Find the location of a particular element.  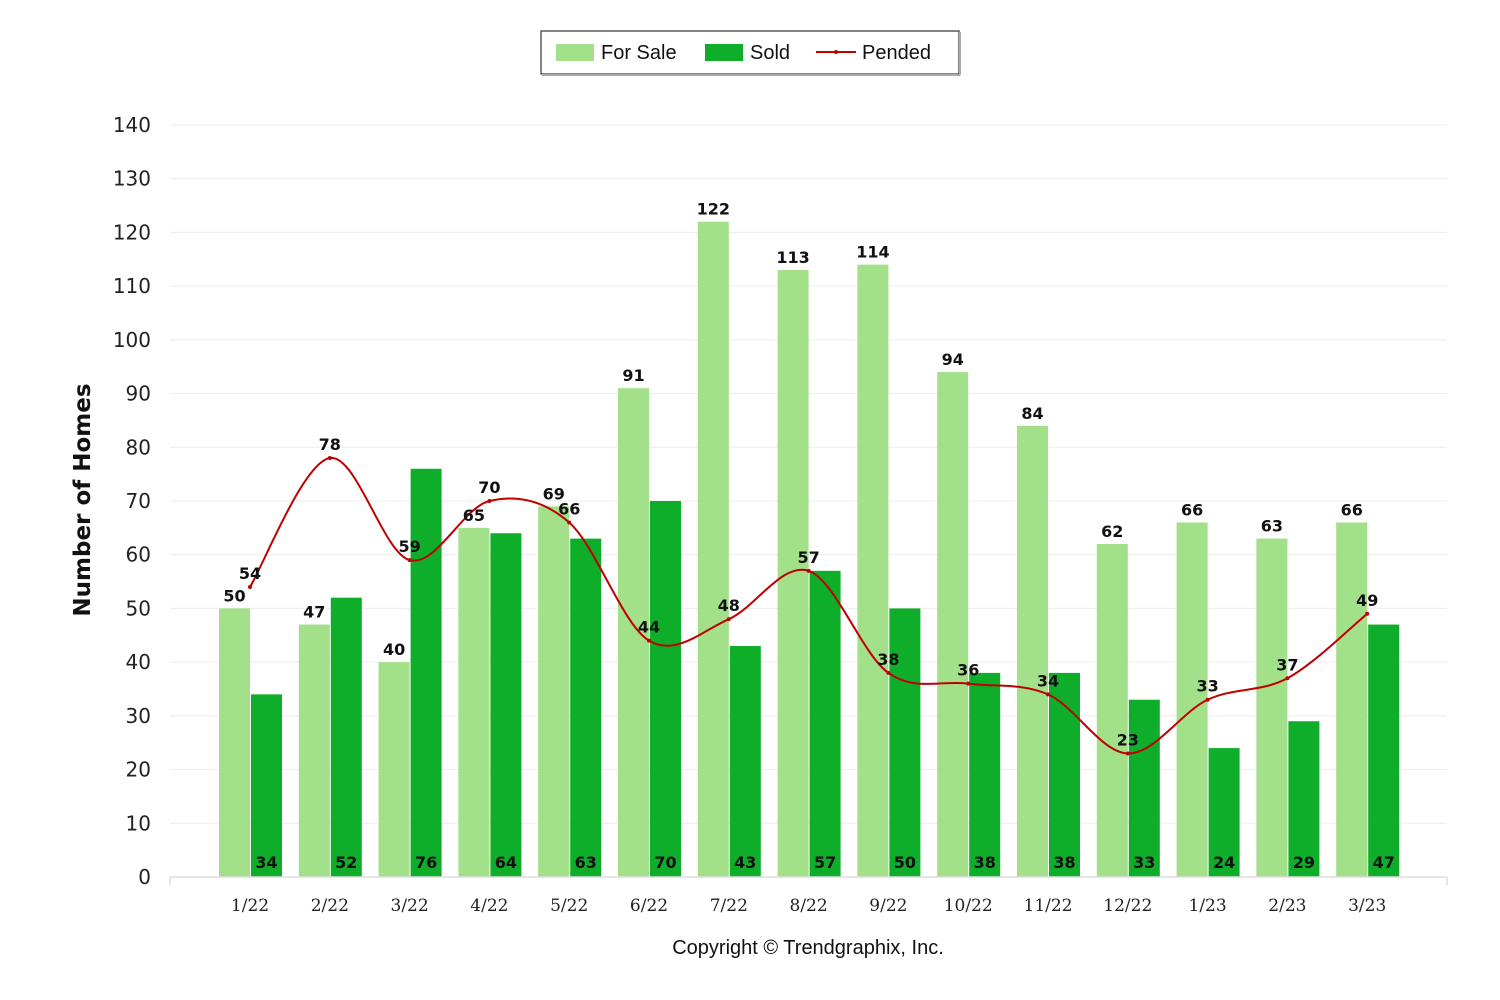

y-axis-title: Number of Homes is located at coordinates (83, 499).